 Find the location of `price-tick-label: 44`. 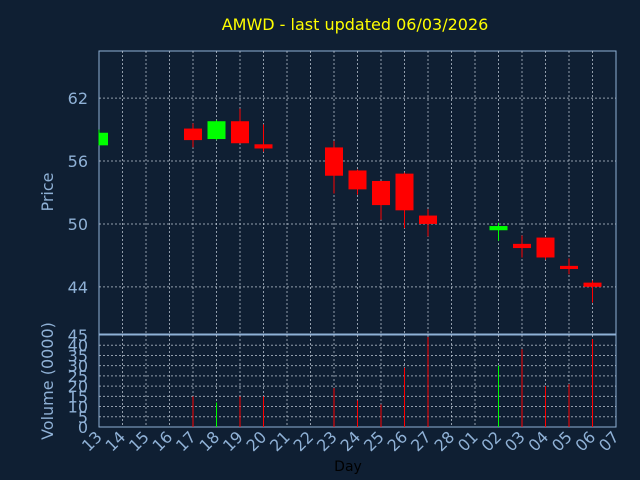

price-tick-label: 44 is located at coordinates (78, 287).